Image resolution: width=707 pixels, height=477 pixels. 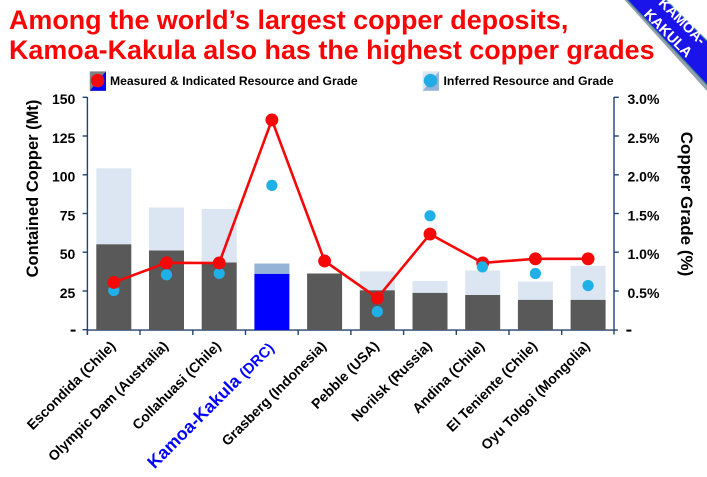 What do you see at coordinates (68, 215) in the screenshot?
I see `svg-text: 75` at bounding box center [68, 215].